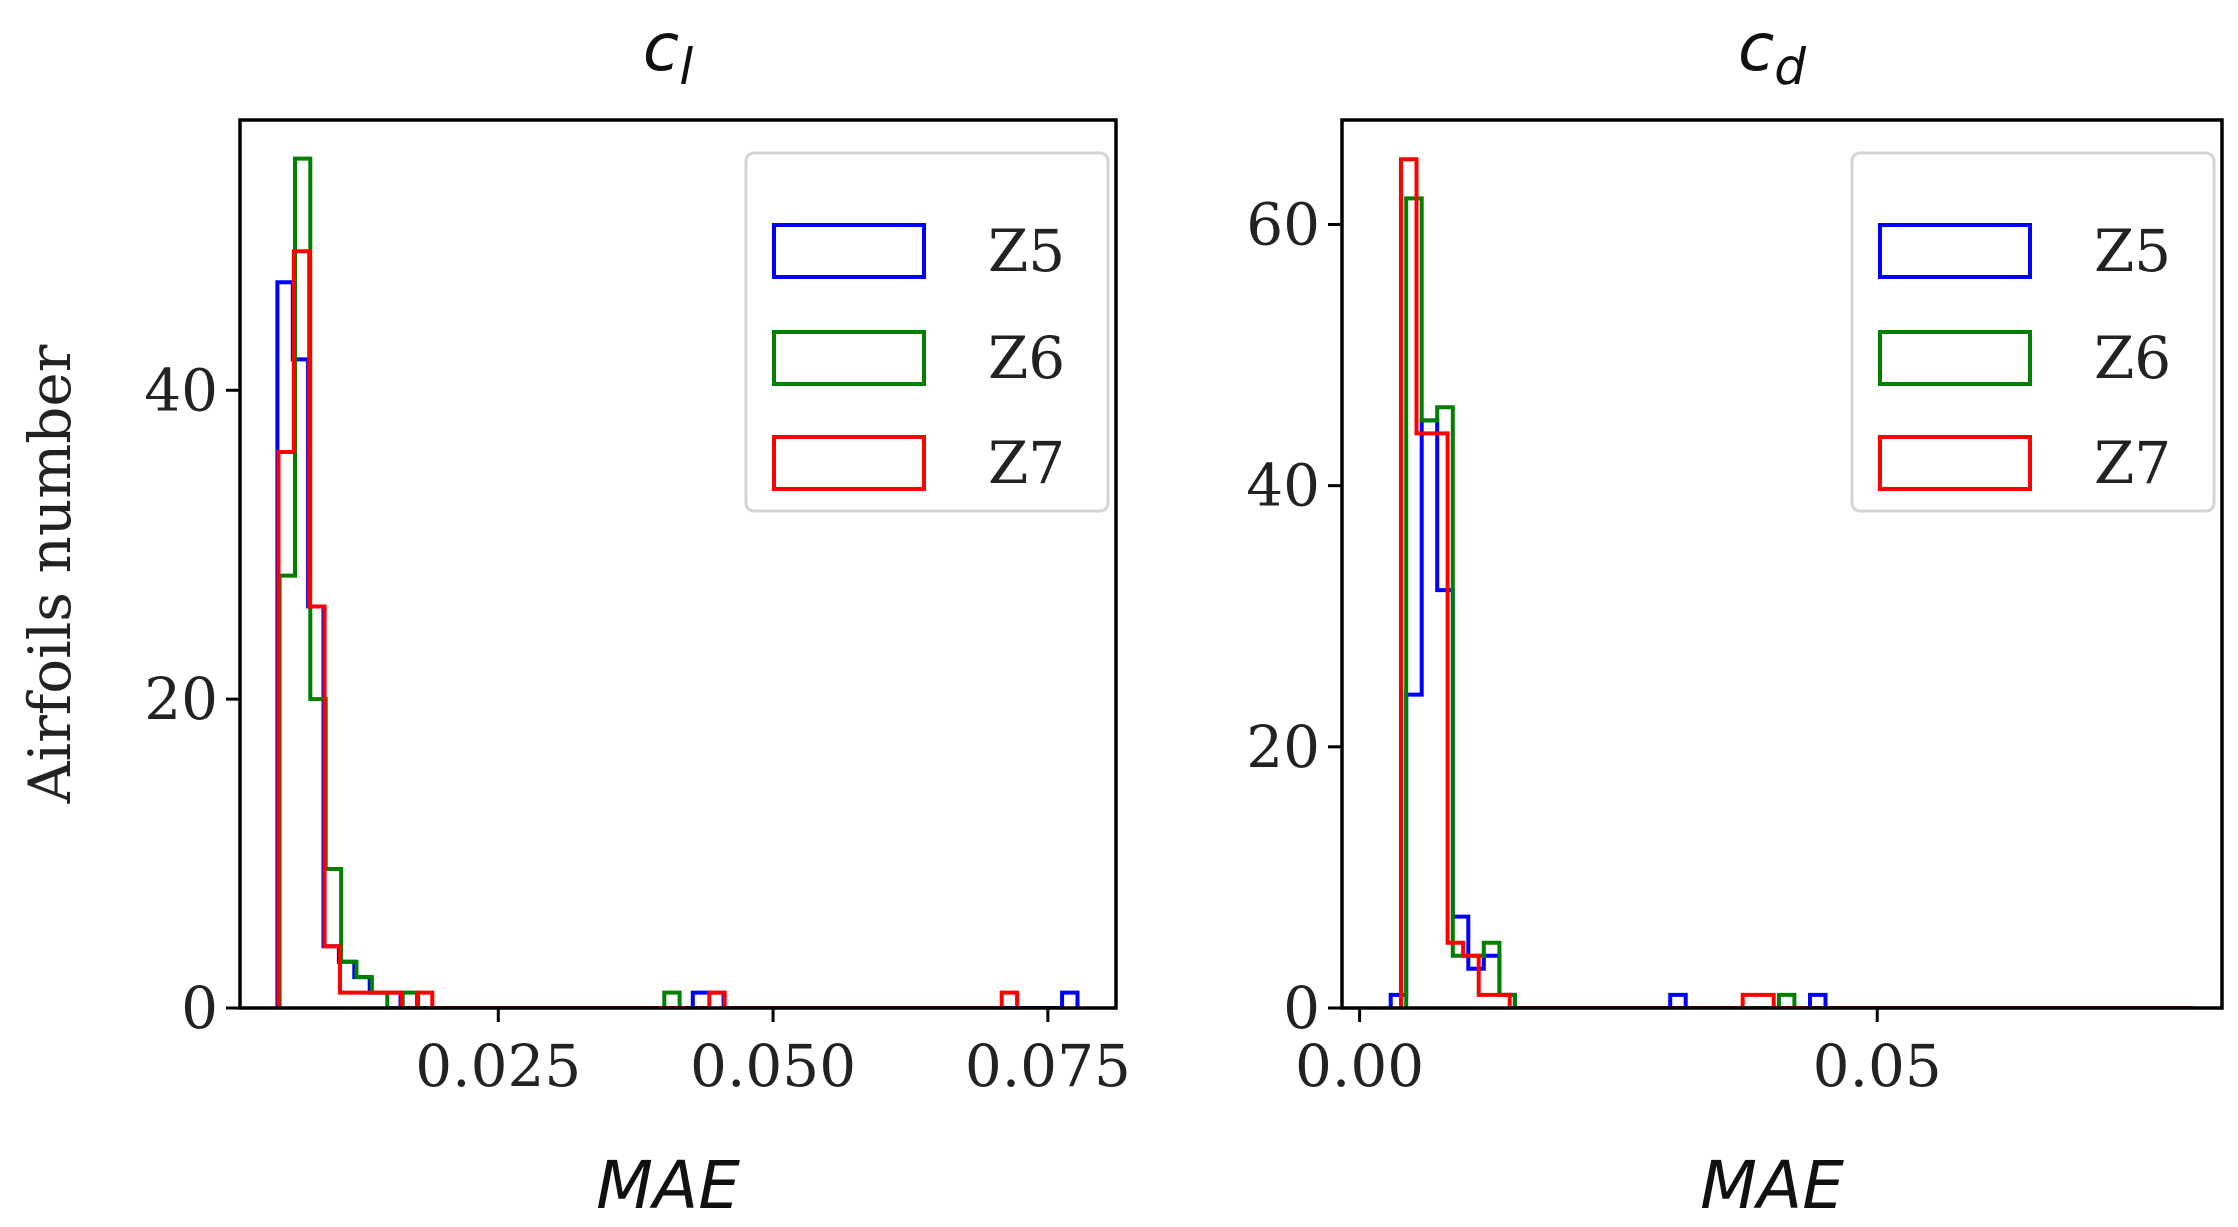  Describe the element at coordinates (1608, 713) in the screenshot. I see `histogram-step-z5` at that location.